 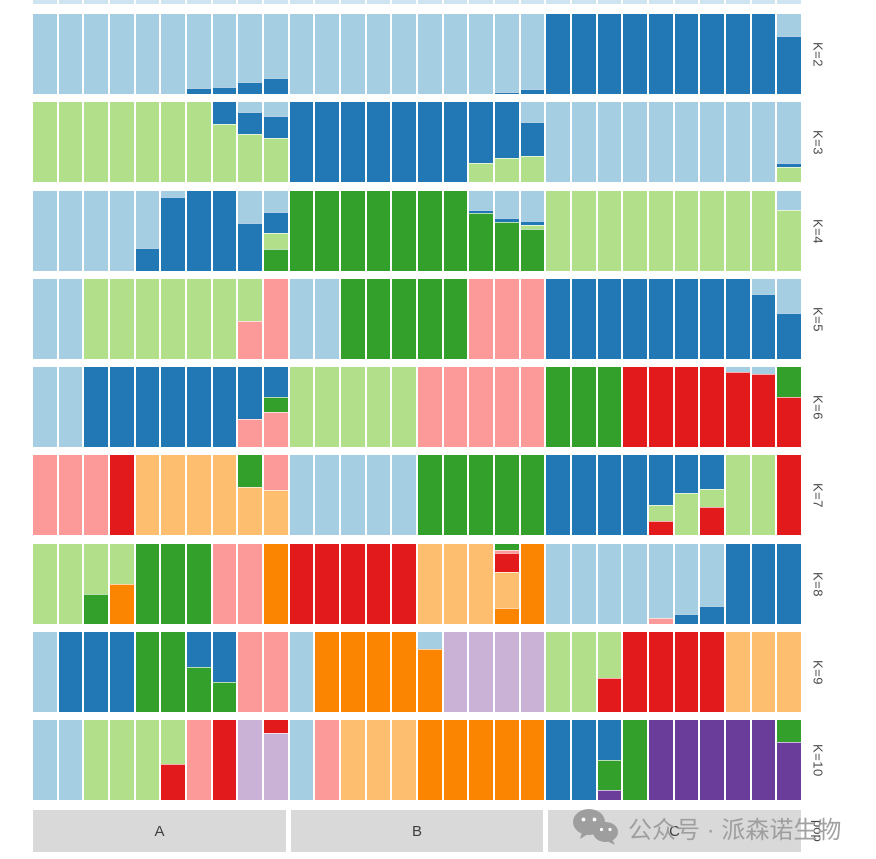 I want to click on row-label-k8: K=8, so click(x=818, y=584).